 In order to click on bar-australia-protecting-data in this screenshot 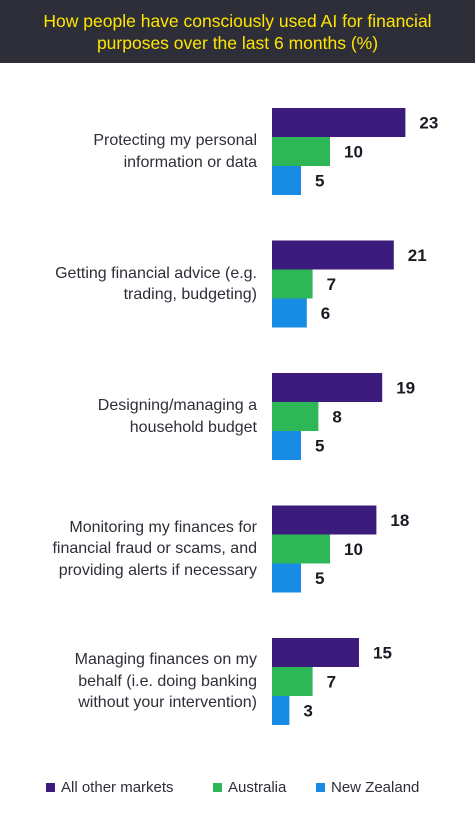, I will do `click(301, 151)`.